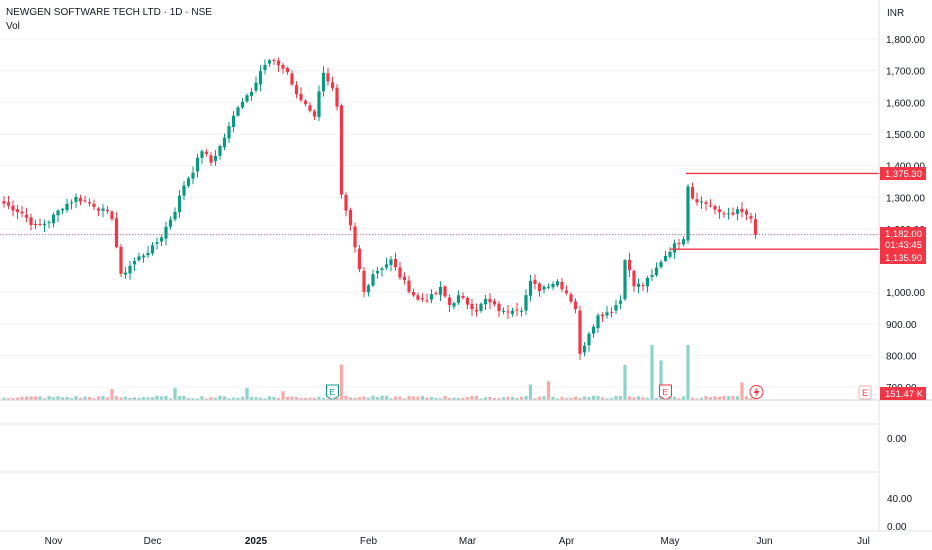  I want to click on volume-indicator-label: Vol, so click(13, 26).